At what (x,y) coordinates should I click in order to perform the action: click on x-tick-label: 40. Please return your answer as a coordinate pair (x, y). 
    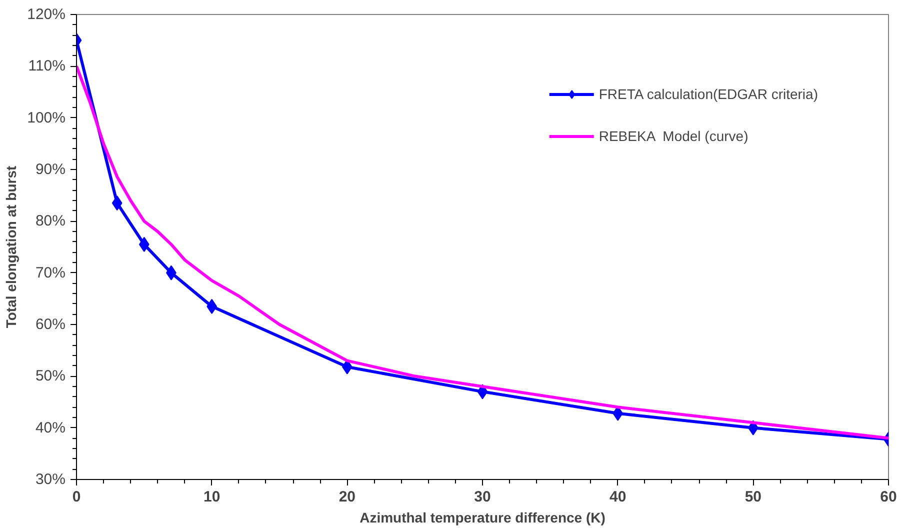
    Looking at the image, I should click on (617, 497).